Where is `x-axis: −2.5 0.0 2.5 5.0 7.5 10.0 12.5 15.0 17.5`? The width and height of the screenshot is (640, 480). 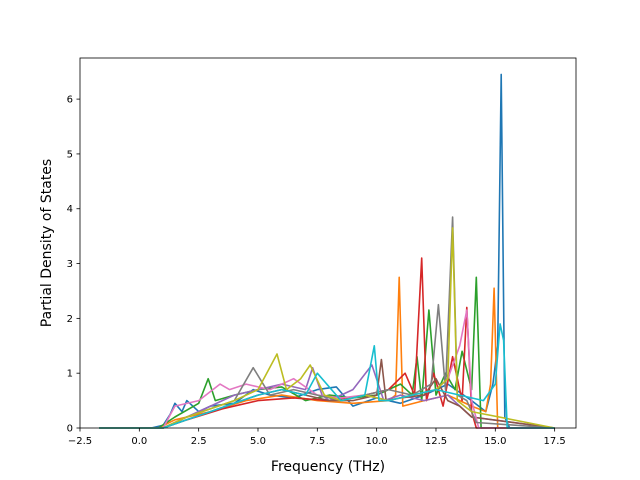 x-axis: −2.5 0.0 2.5 5.0 7.5 10.0 12.5 15.0 17.5 is located at coordinates (317, 437).